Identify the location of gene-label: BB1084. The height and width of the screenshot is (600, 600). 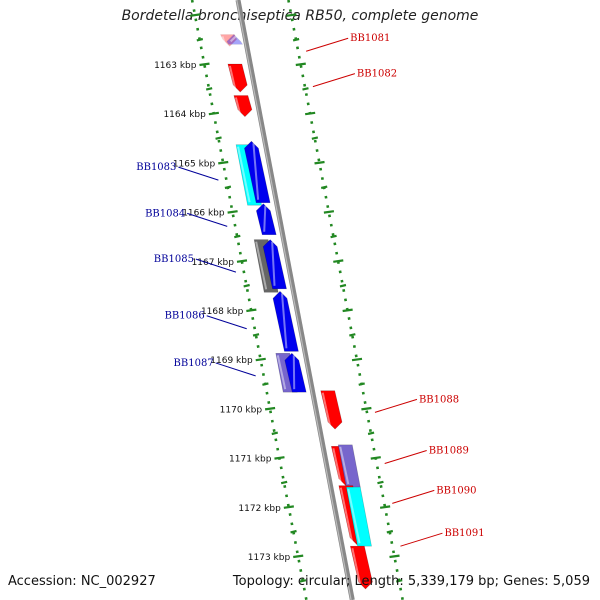
(165, 213).